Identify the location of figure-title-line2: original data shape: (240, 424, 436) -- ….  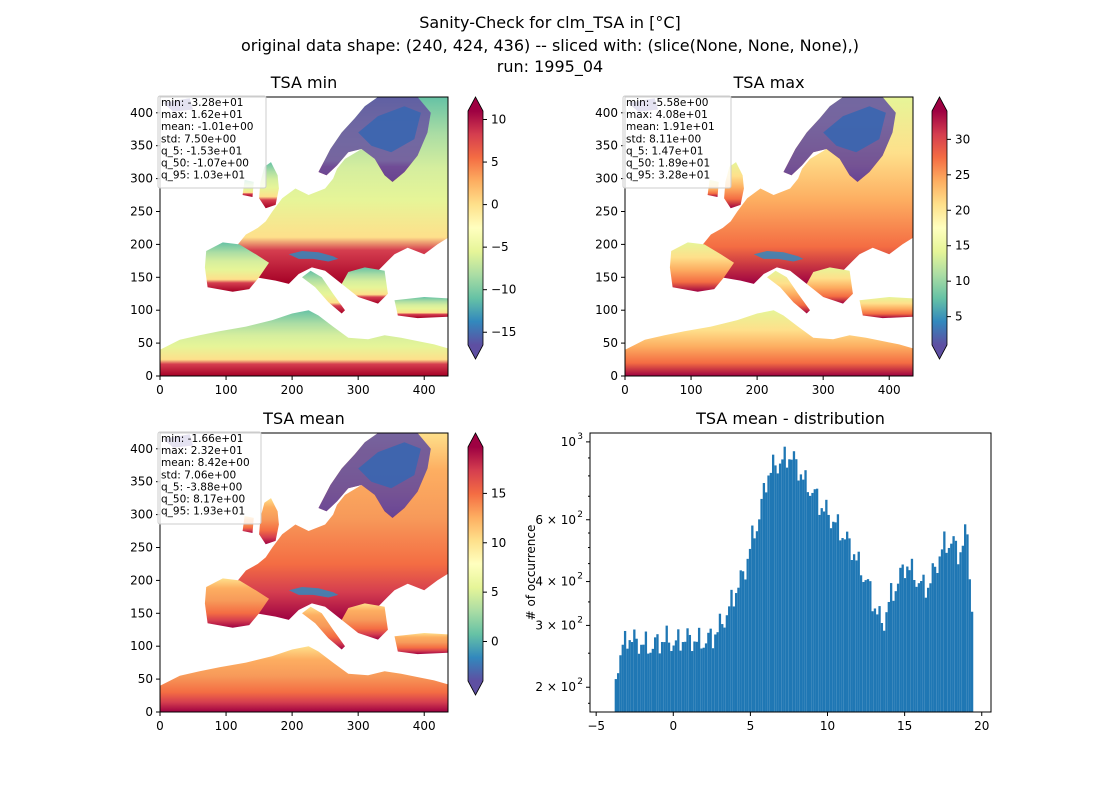
(550, 45).